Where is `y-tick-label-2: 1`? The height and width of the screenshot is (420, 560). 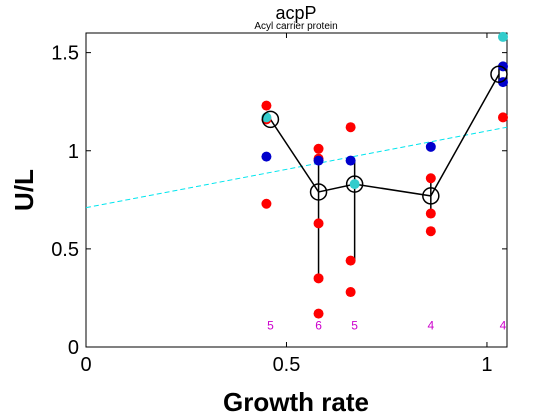
y-tick-label-2: 1 is located at coordinates (73, 152).